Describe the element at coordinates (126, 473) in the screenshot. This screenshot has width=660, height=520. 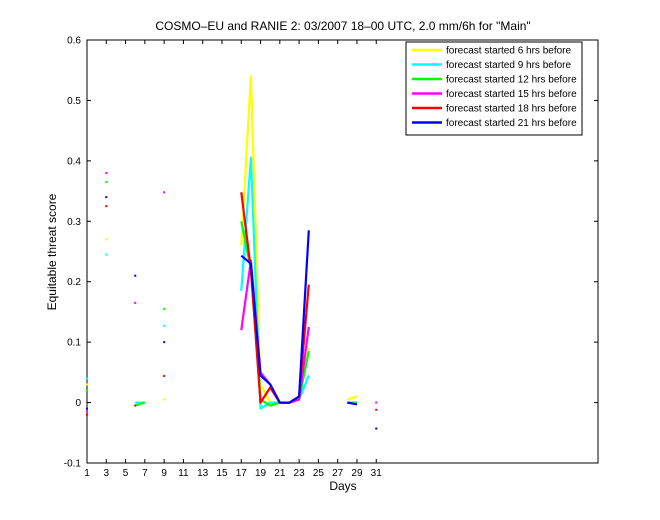
I see `x-tick-label: 5` at that location.